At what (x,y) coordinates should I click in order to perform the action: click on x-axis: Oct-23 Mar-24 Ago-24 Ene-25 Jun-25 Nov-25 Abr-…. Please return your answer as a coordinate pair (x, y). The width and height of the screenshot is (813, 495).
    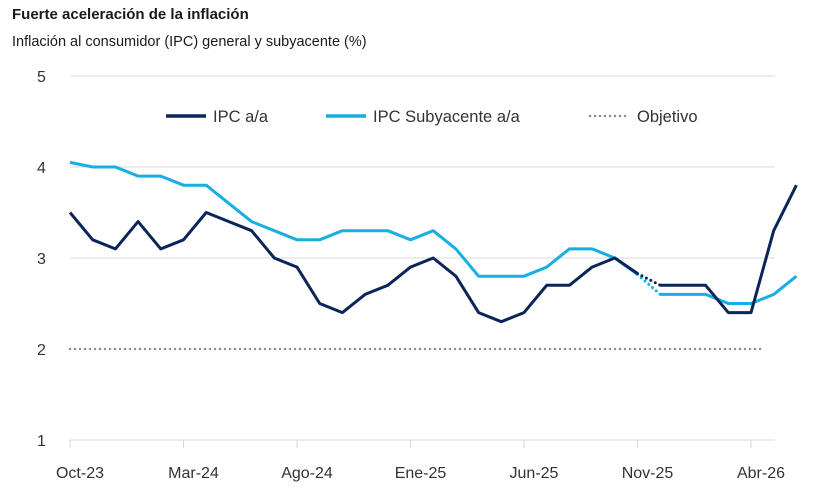
    Looking at the image, I should click on (420, 460).